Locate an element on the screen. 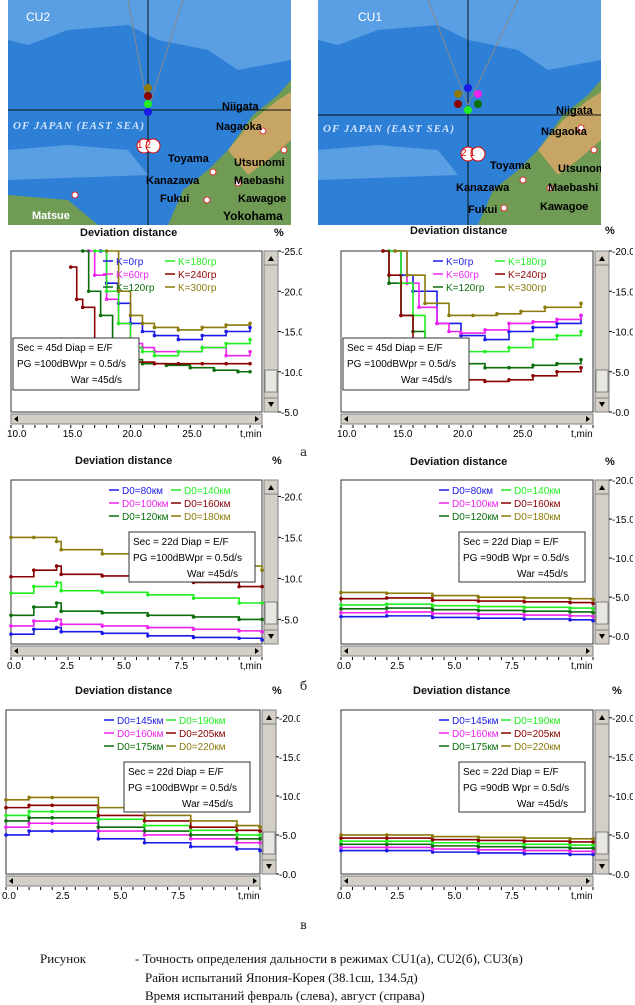 The width and height of the screenshot is (635, 1005). x-tick-label: 20.0 is located at coordinates (133, 434).